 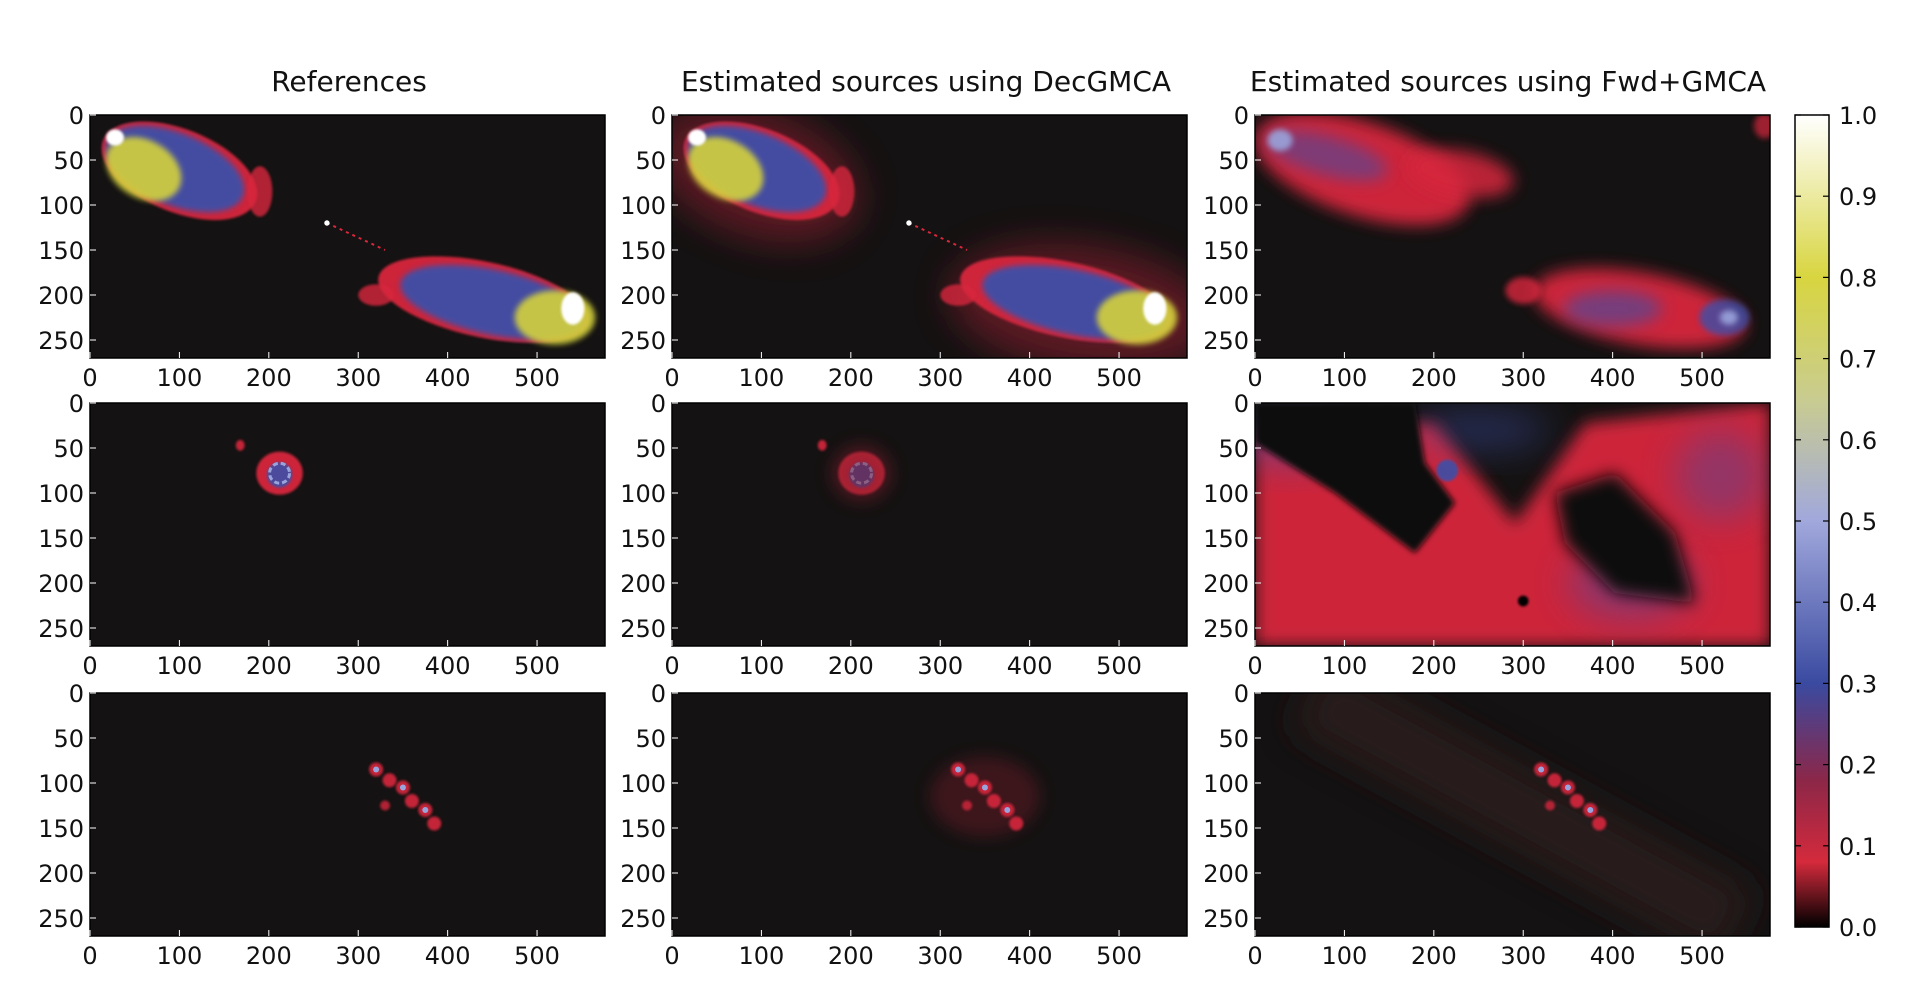 What do you see at coordinates (1625, 538) in the screenshot?
I see `dark-region` at bounding box center [1625, 538].